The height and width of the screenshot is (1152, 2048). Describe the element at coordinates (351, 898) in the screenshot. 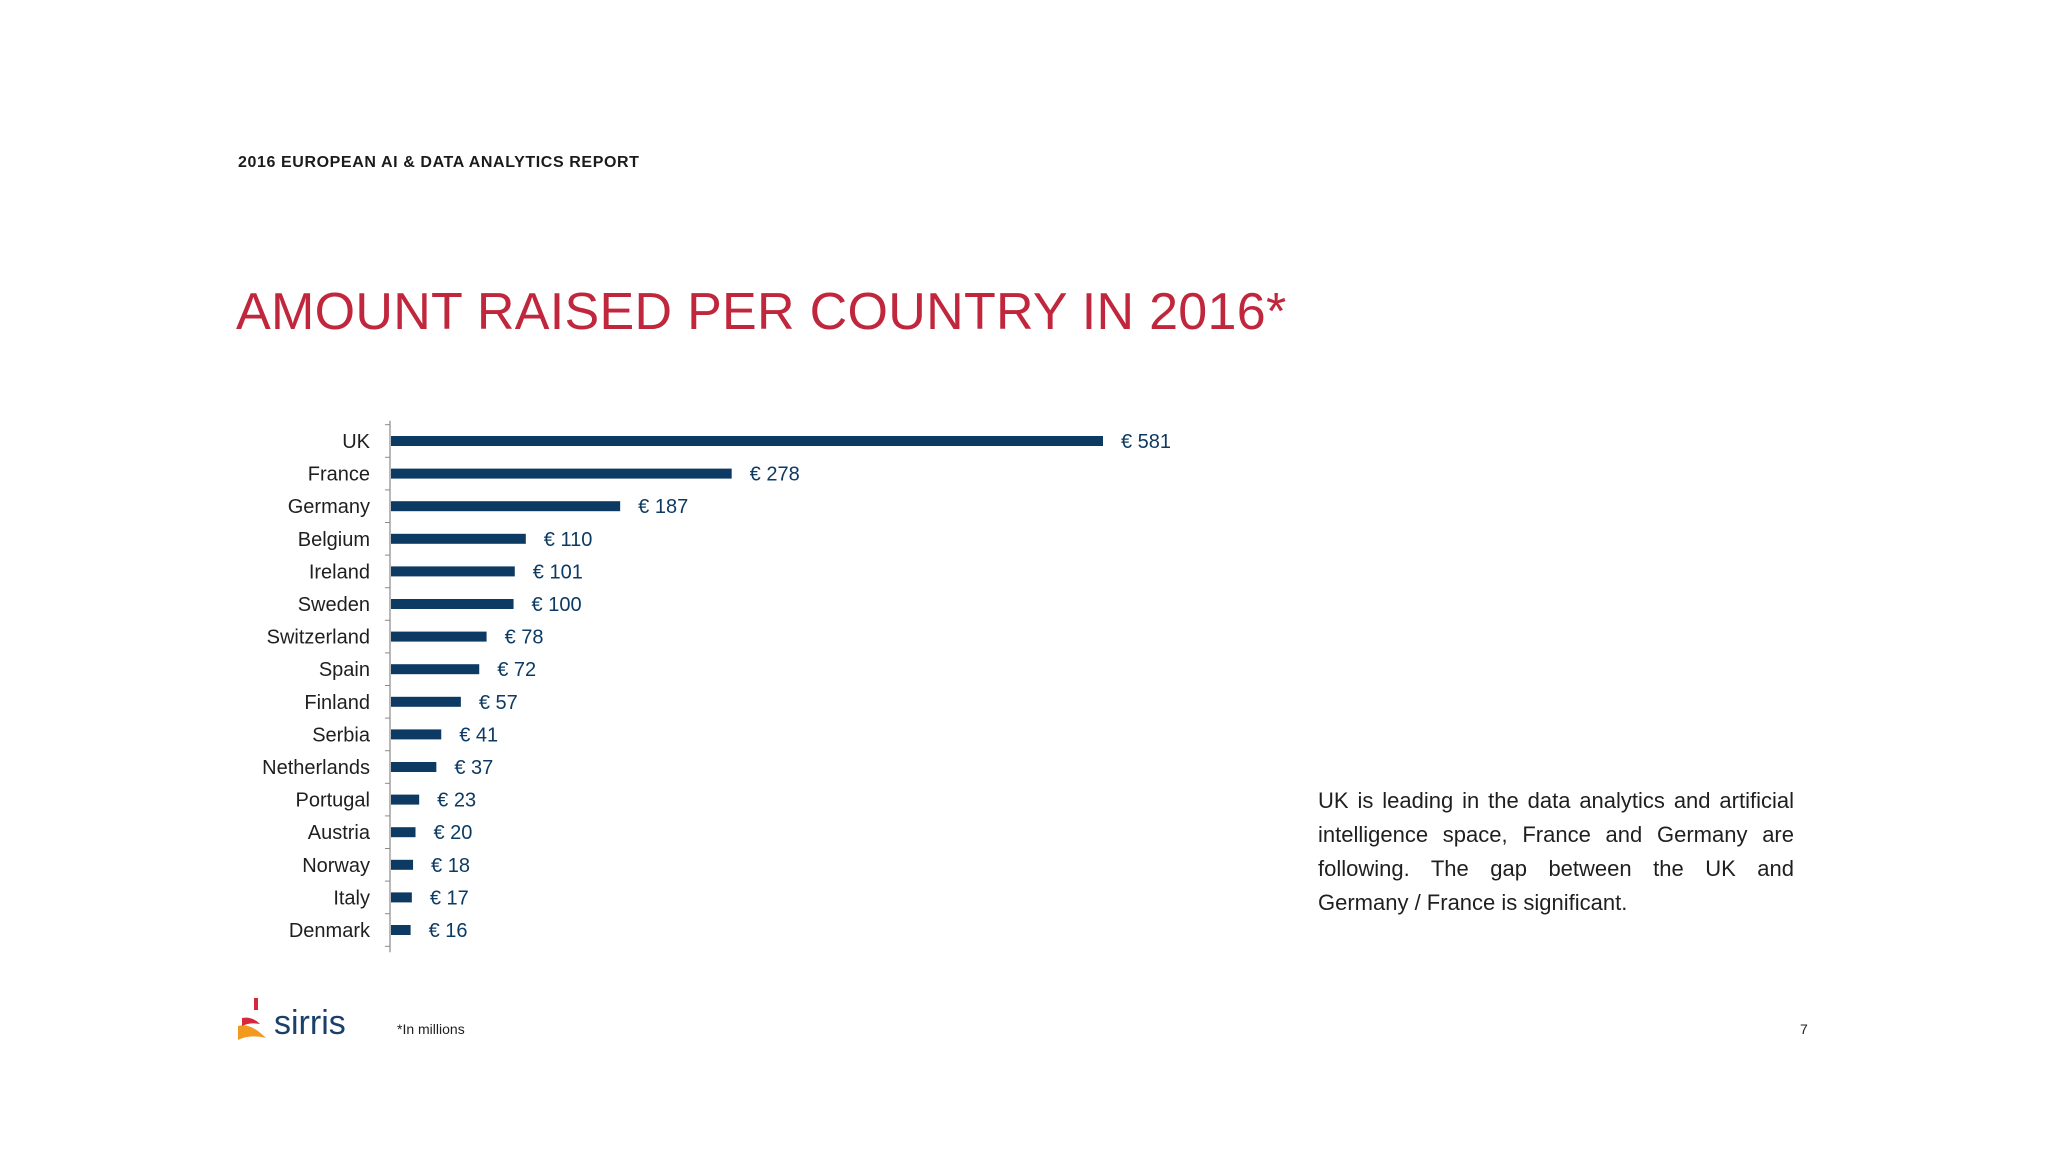

I see `category-label: Italy` at that location.